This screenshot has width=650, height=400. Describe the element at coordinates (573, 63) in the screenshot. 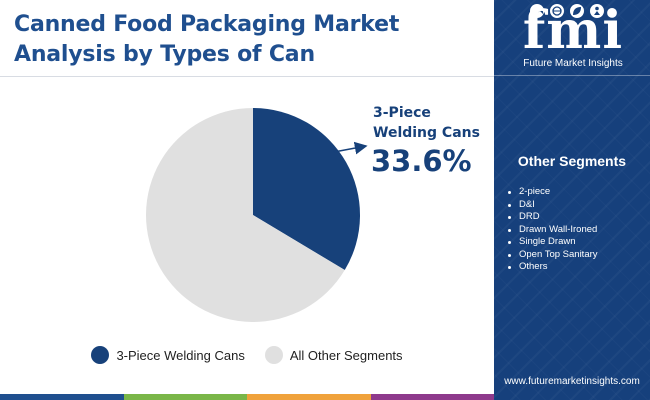

I see `logo-caption: Future Market Insights` at that location.